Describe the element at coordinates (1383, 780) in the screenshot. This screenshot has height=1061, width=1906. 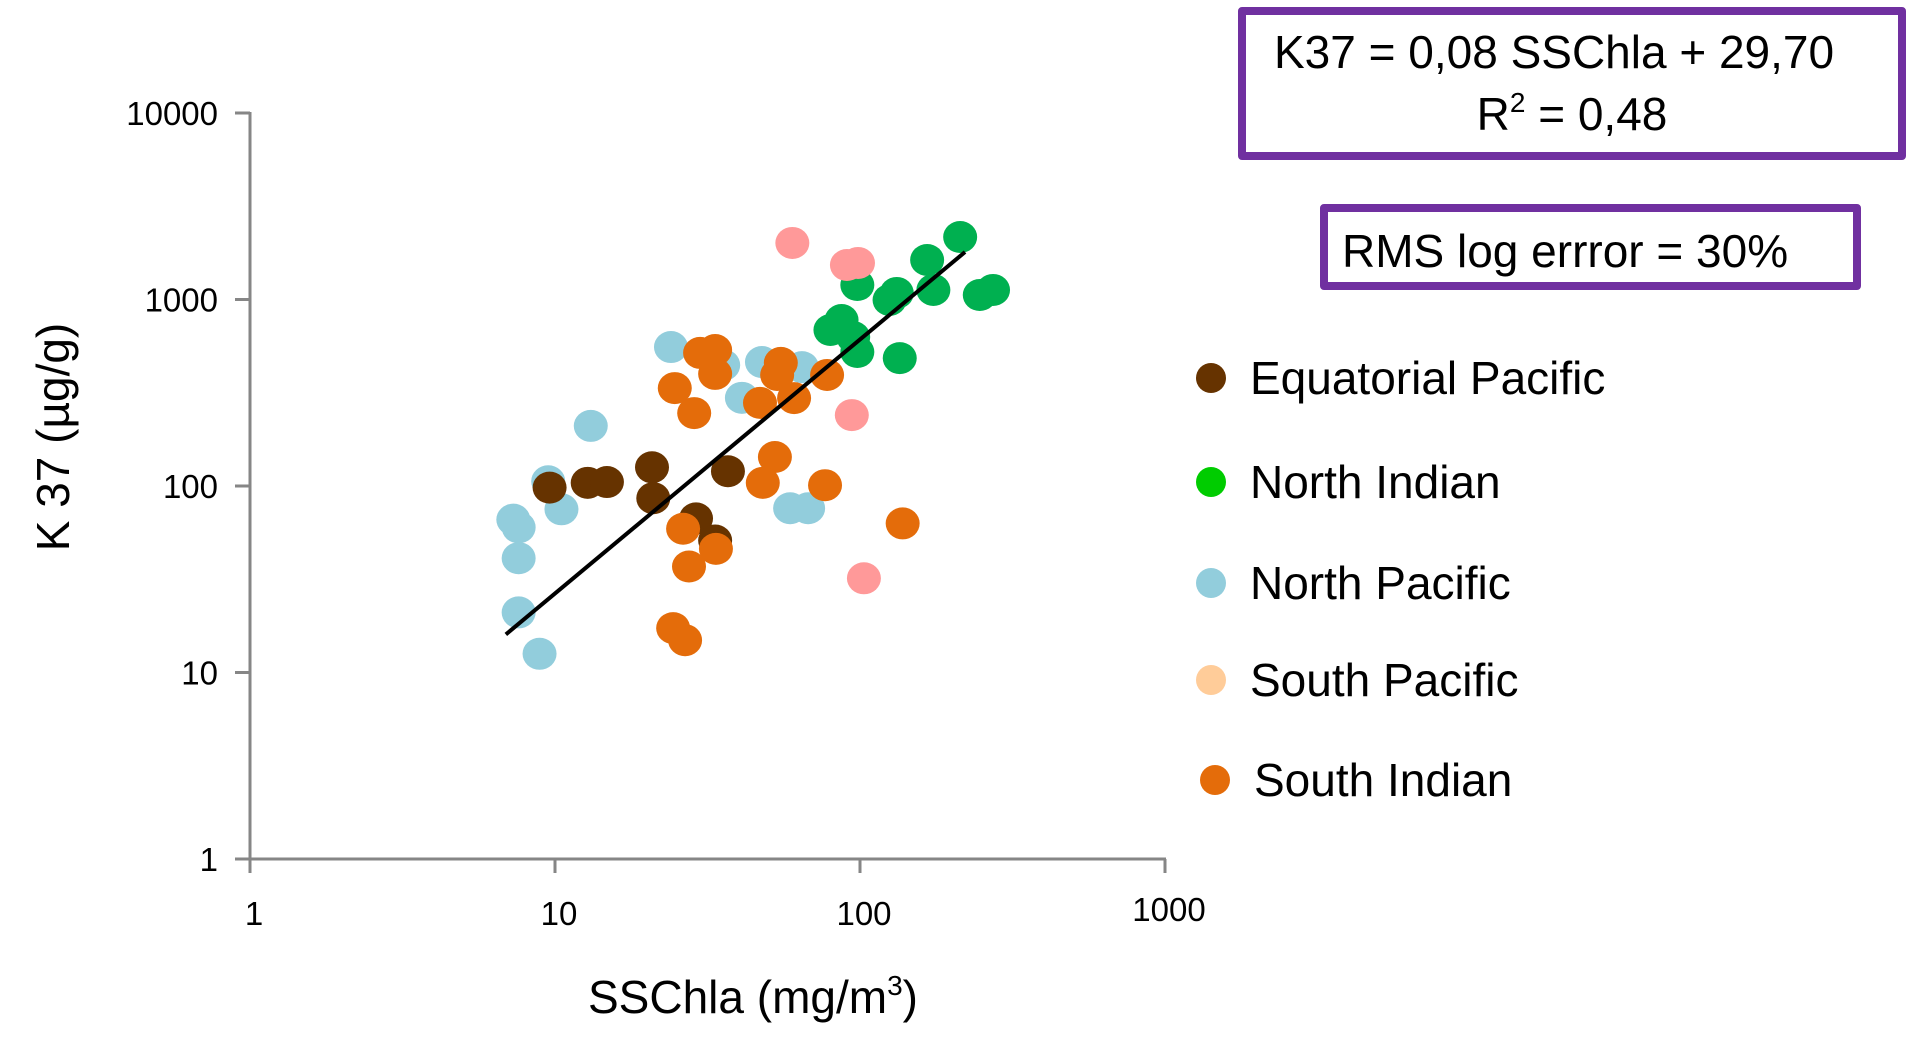
I see `legend-label: South Indian` at that location.